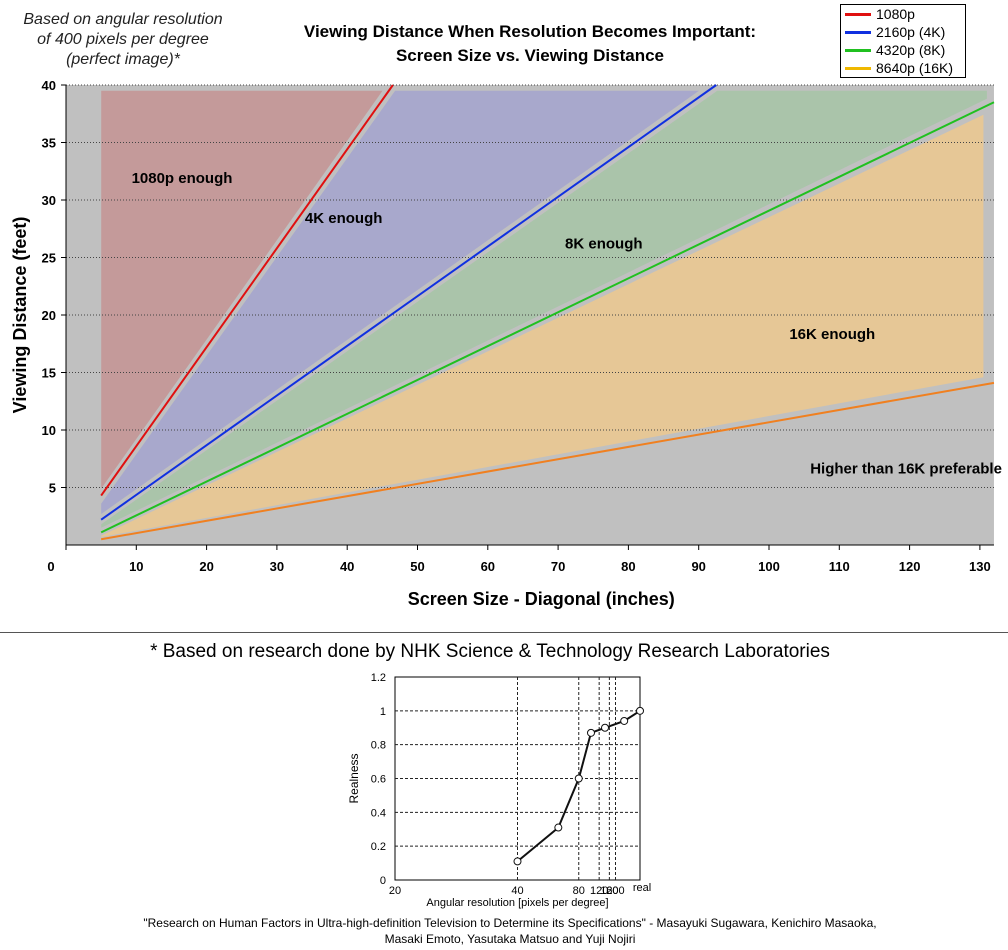 The height and width of the screenshot is (950, 1008). What do you see at coordinates (488, 566) in the screenshot?
I see `x-tick-label: 60` at bounding box center [488, 566].